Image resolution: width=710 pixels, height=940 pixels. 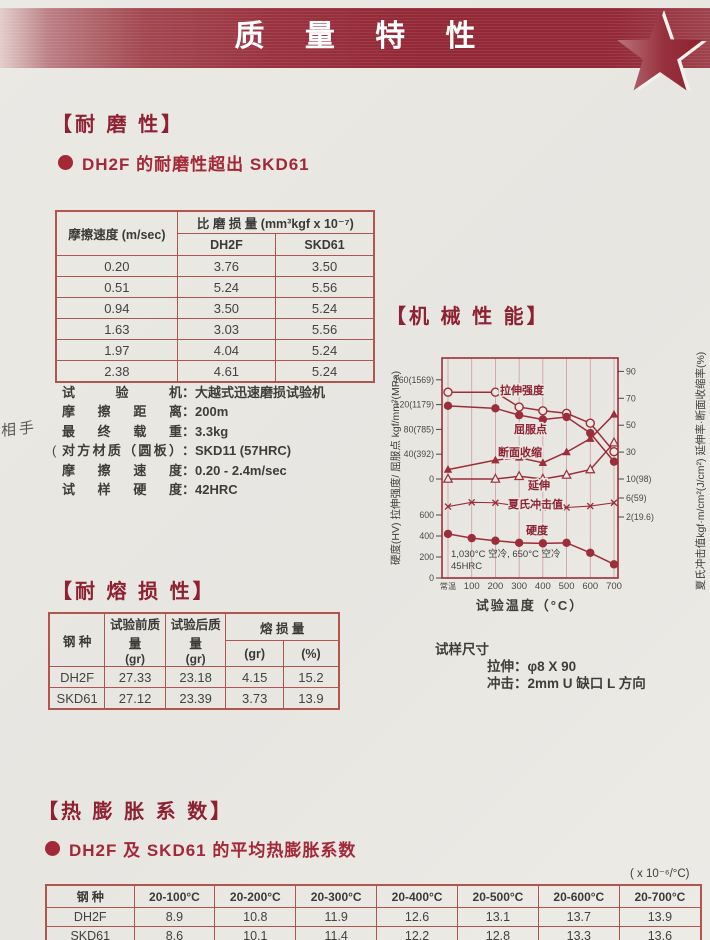 What do you see at coordinates (226, 308) in the screenshot?
I see `cell: 3.50` at bounding box center [226, 308].